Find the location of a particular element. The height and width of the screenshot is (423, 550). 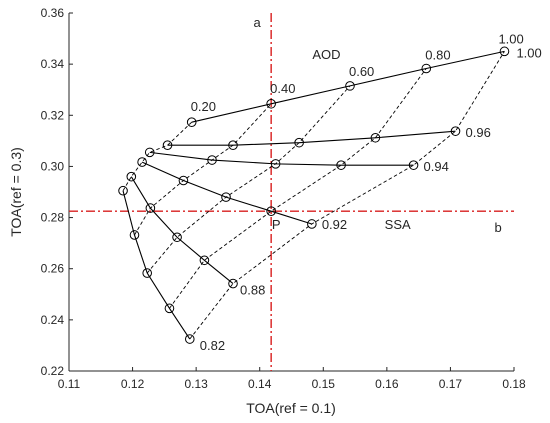

y-axis-title: TOA(ref = 0.3) is located at coordinates (16, 192).